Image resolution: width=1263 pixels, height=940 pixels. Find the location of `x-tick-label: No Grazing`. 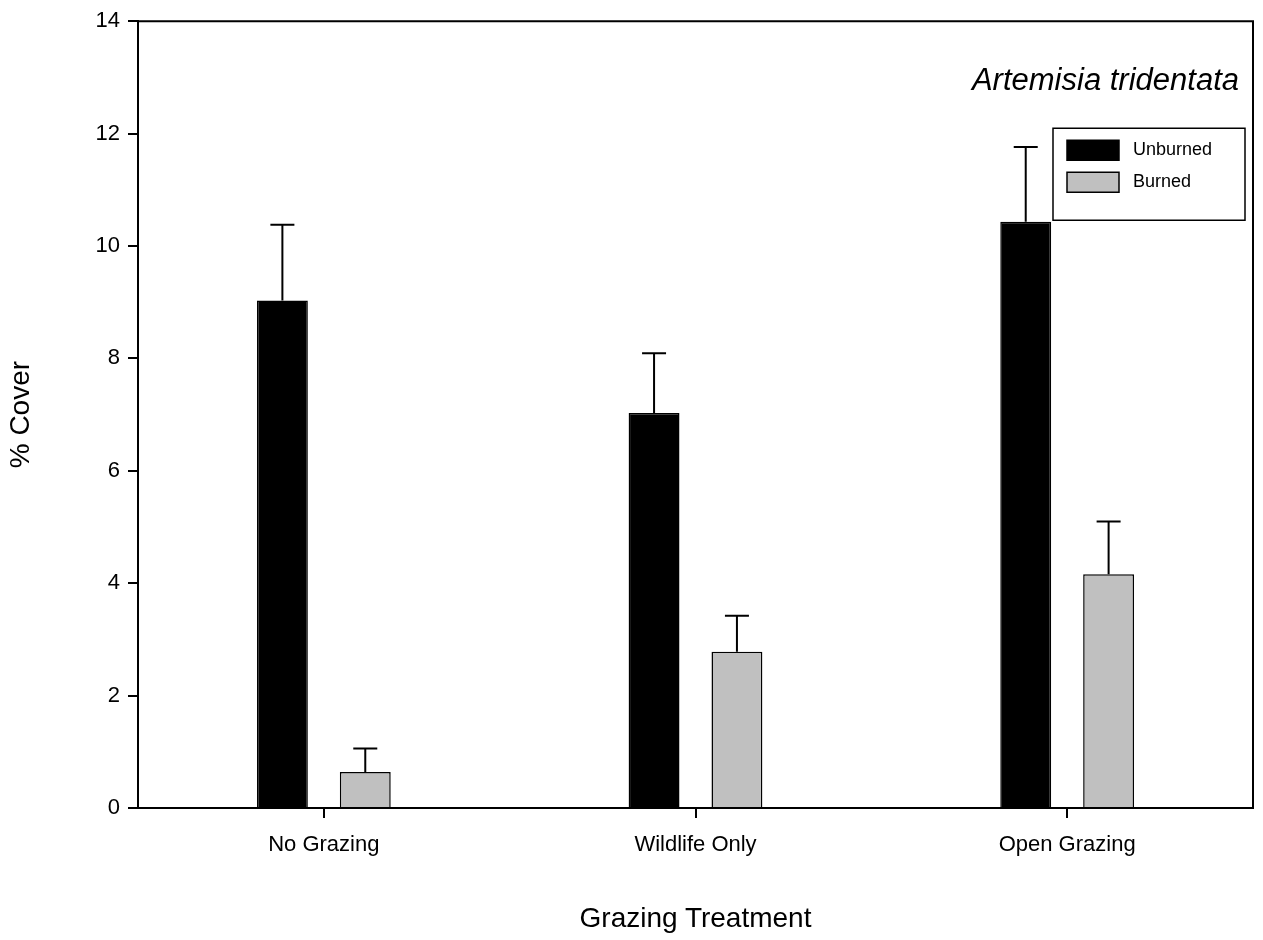

x-tick-label: No Grazing is located at coordinates (324, 844).